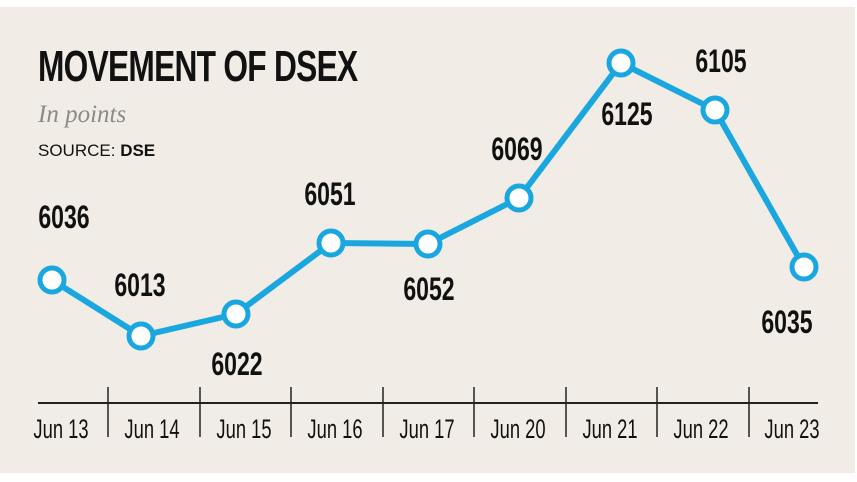 The width and height of the screenshot is (857, 482). I want to click on data-point-label: 6052, so click(428, 289).